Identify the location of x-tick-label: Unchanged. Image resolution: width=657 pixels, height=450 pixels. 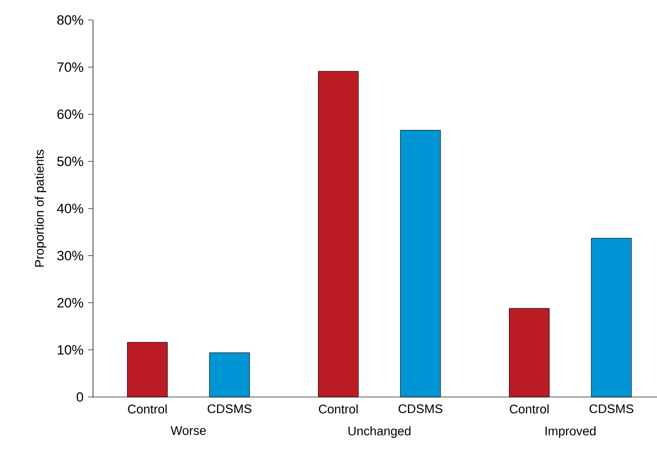
(379, 432).